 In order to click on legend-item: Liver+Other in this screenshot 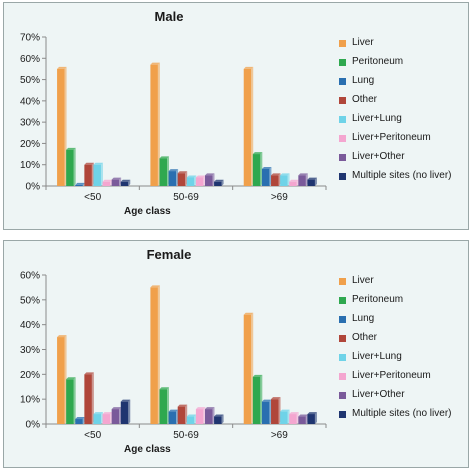, I will do `click(403, 160)`.